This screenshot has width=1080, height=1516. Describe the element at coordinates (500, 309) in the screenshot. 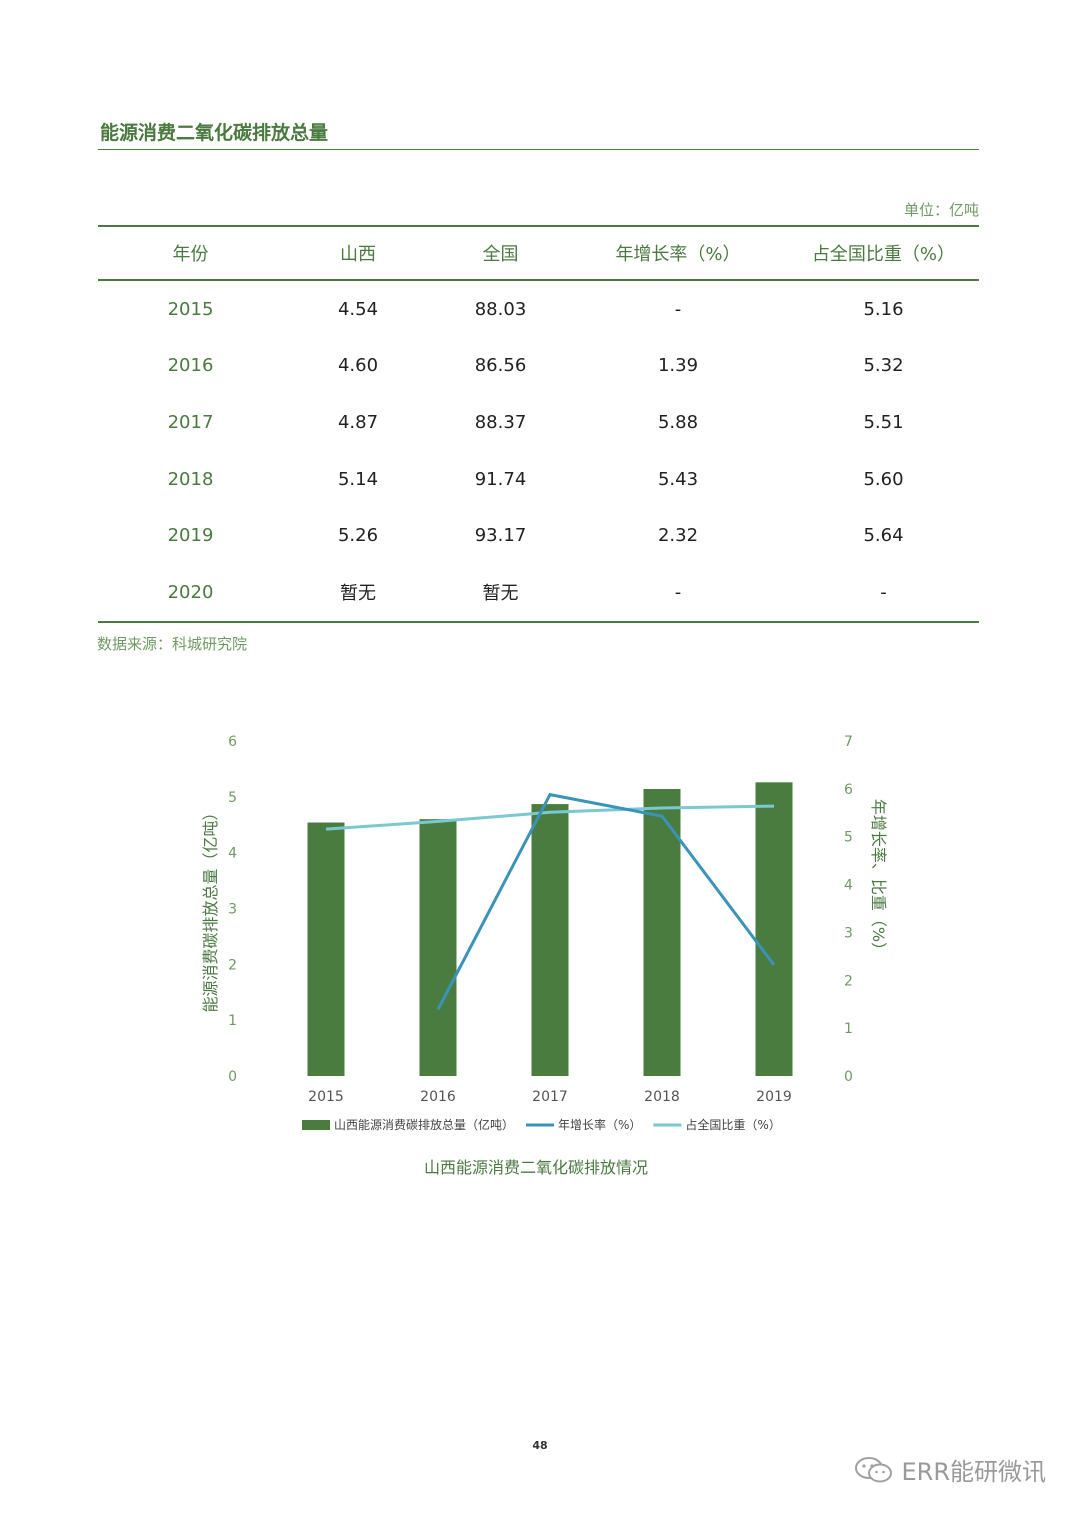

I see `cell-national: 88.03` at that location.